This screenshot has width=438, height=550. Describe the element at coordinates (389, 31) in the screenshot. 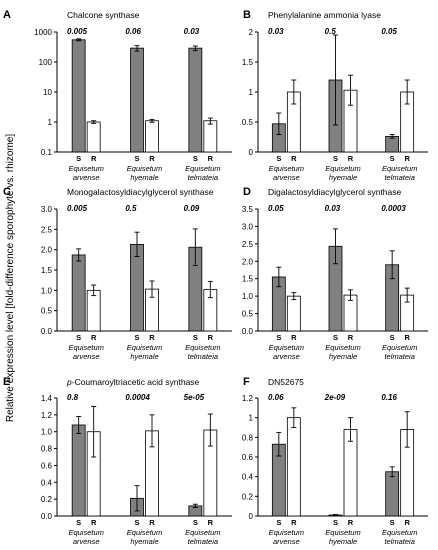

I see `p-value: 0.05` at that location.